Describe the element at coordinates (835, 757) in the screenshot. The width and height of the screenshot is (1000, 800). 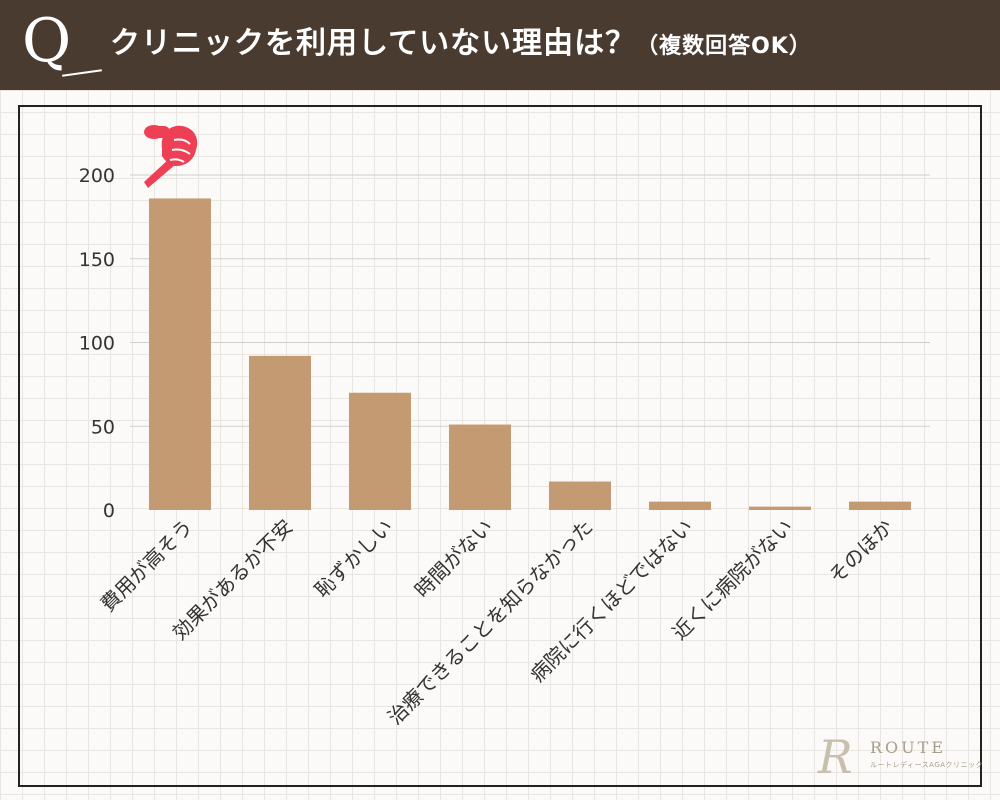
I see `route-logo-mark: R` at that location.